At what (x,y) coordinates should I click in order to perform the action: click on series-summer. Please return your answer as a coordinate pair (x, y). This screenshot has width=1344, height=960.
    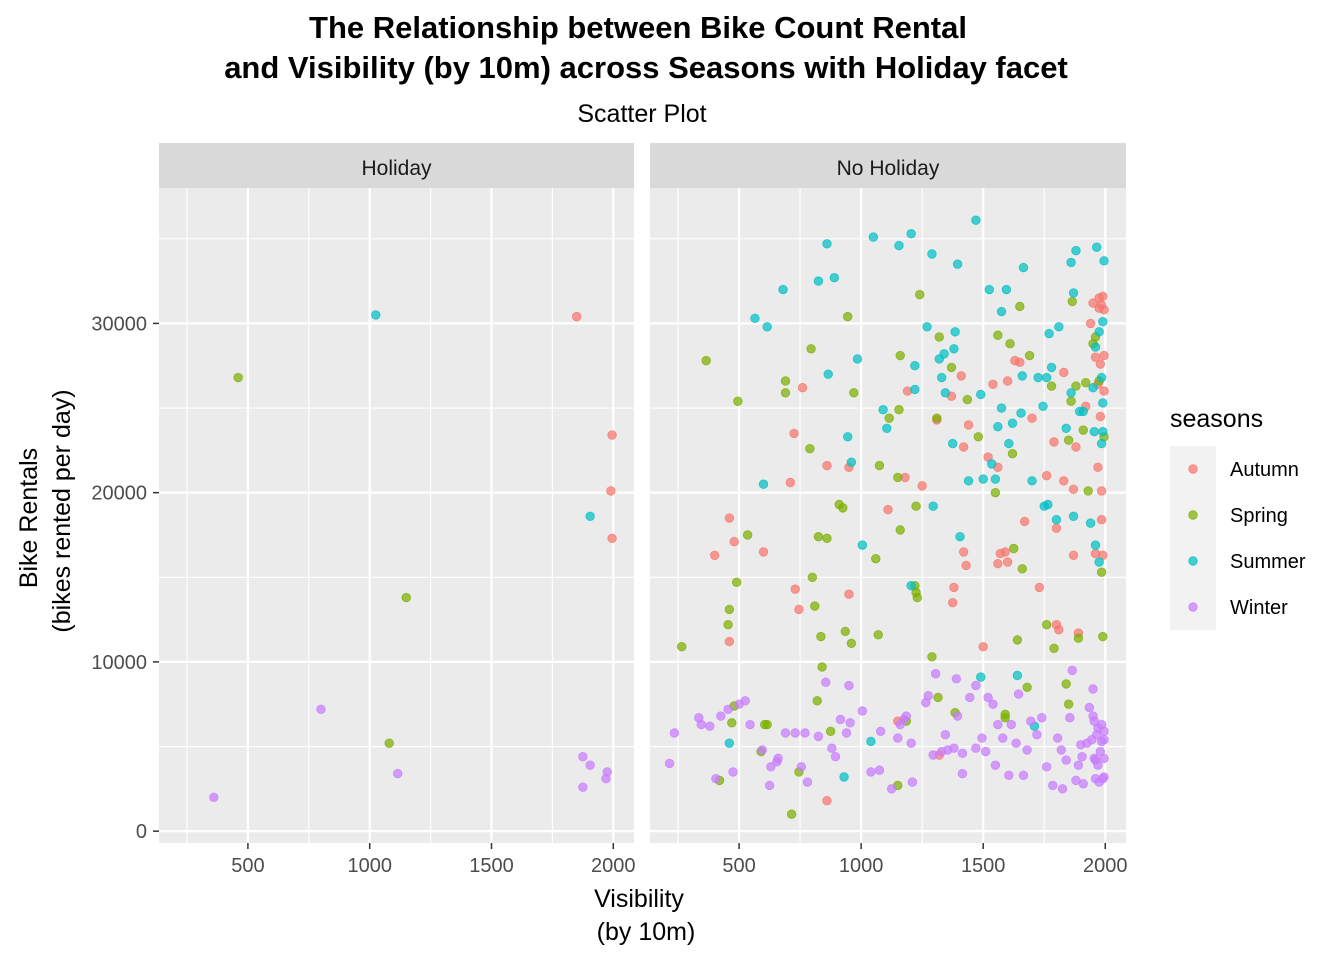
    Looking at the image, I should click on (483, 416).